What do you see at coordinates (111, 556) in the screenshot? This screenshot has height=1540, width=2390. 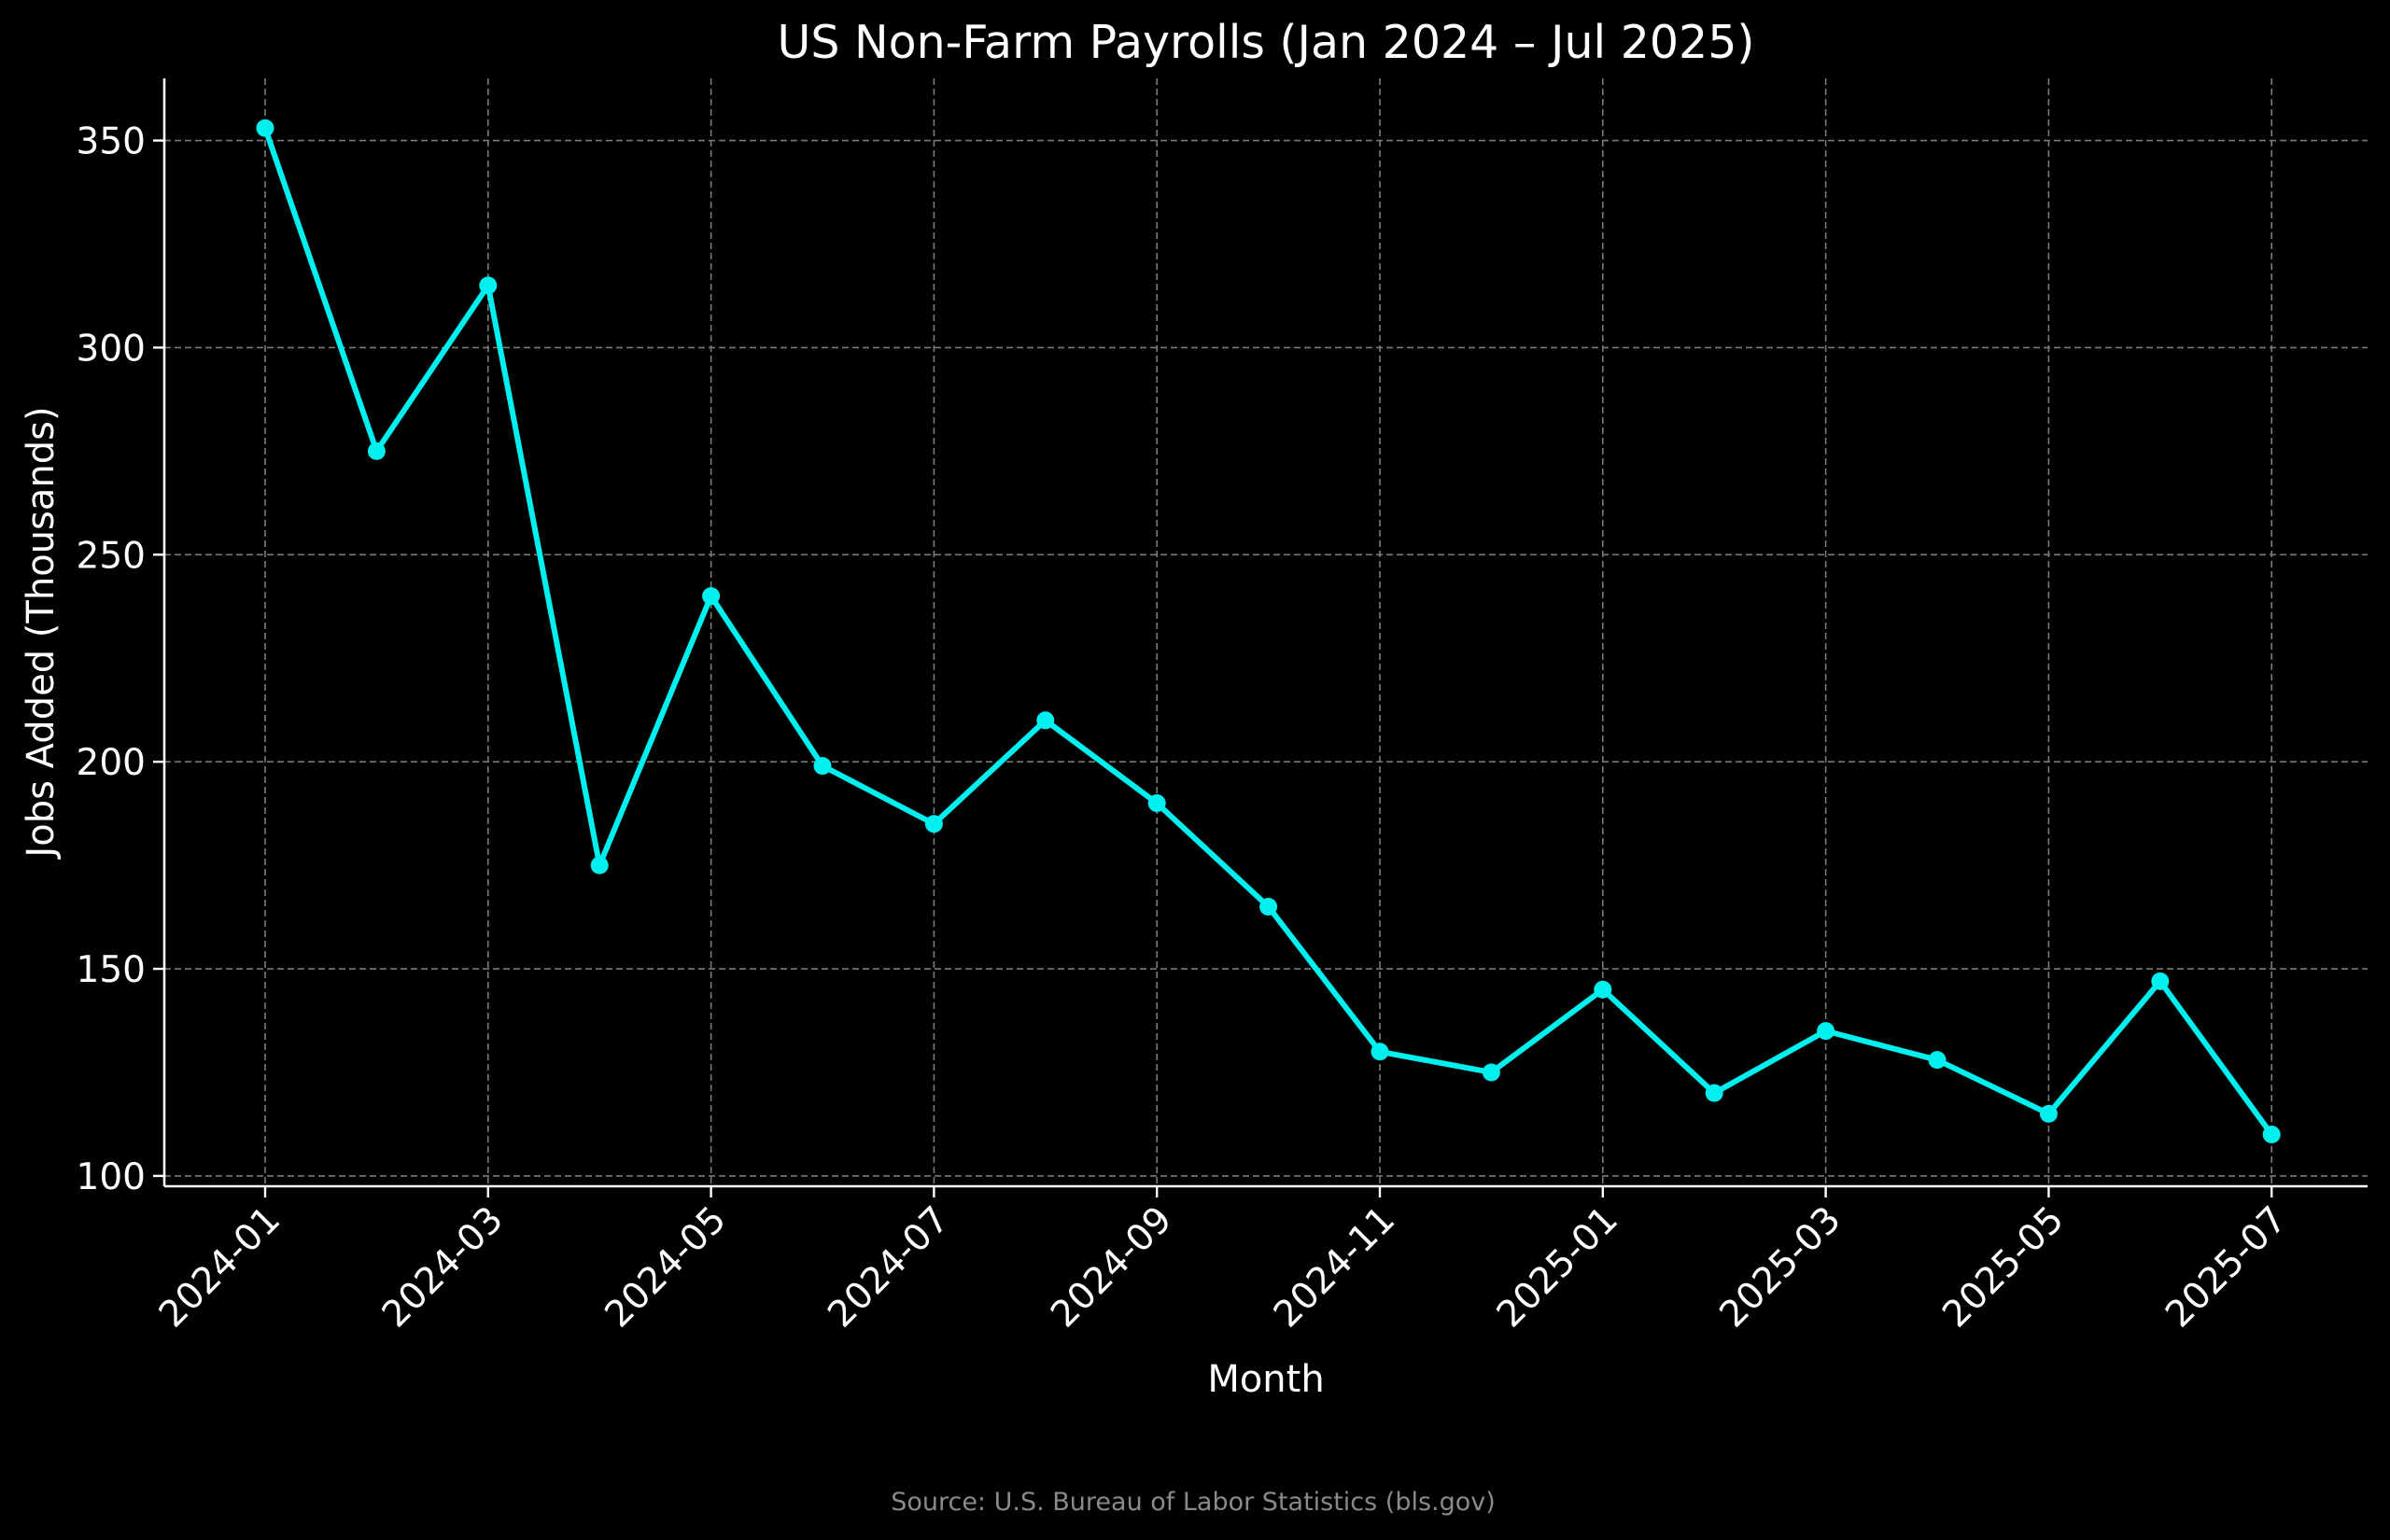 I see `y-tick-label: 250` at bounding box center [111, 556].